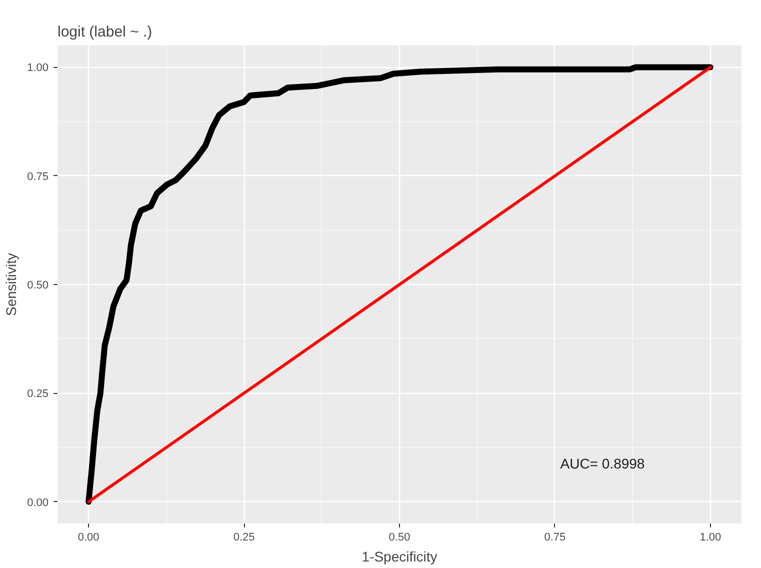 The height and width of the screenshot is (568, 761). What do you see at coordinates (38, 286) in the screenshot?
I see `y-tick-label: 0.50` at bounding box center [38, 286].